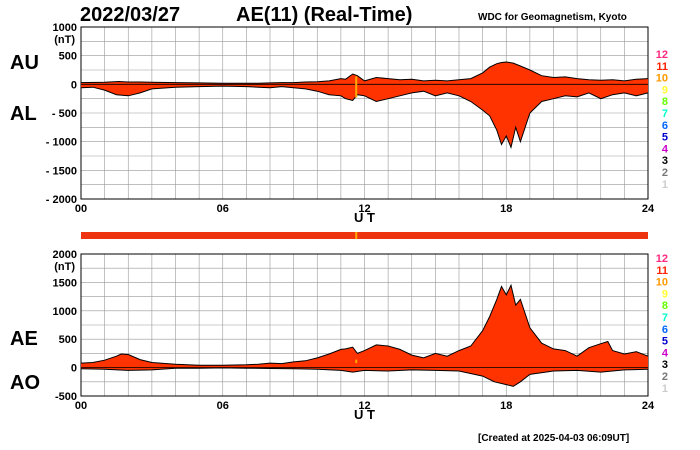  I want to click on y-tick-label: - 500, so click(64, 114).